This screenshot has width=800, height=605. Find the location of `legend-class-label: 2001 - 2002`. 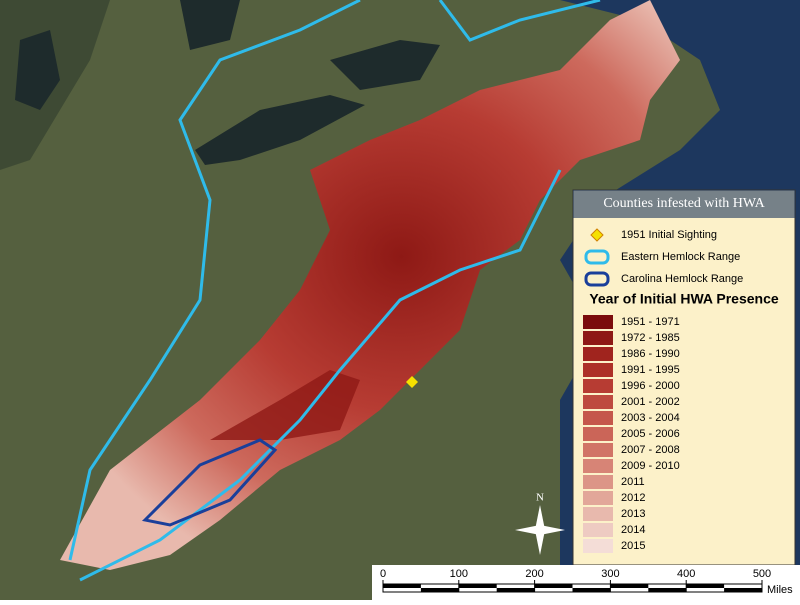

legend-class-label: 2001 - 2002 is located at coordinates (650, 402).